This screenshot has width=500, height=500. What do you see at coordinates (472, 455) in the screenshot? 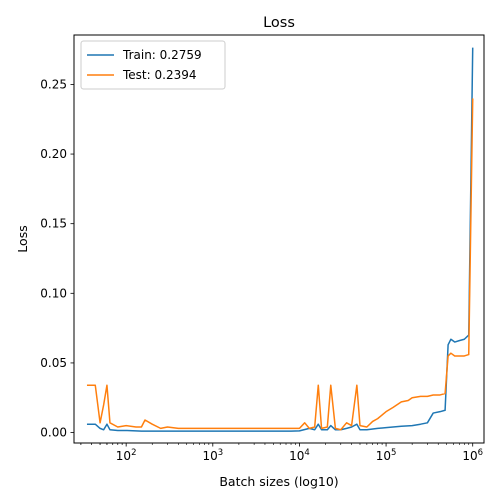
I see `x-tick-label: 10⁶` at bounding box center [472, 455].